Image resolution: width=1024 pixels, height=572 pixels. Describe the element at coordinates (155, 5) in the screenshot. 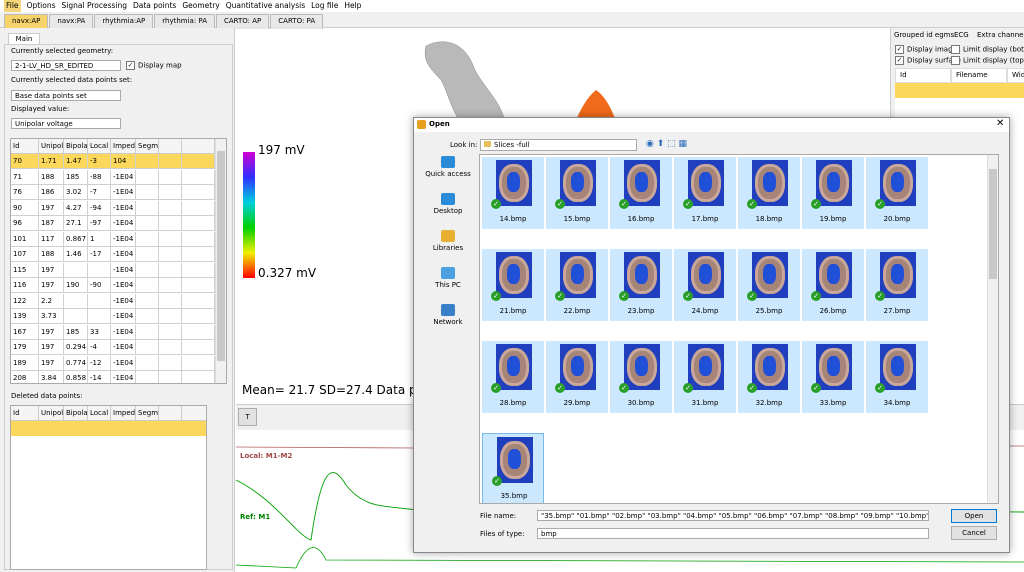

I see `menu-item: Data points` at that location.